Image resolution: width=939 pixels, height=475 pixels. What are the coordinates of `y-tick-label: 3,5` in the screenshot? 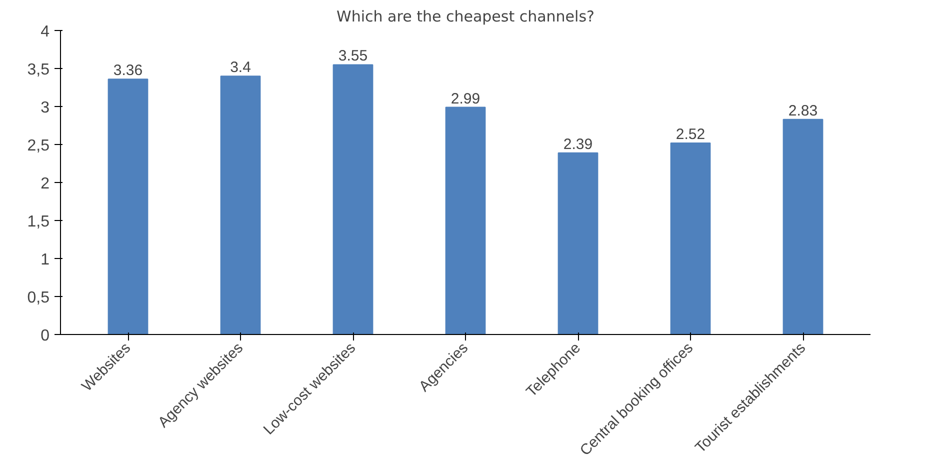 It's located at (38, 70).